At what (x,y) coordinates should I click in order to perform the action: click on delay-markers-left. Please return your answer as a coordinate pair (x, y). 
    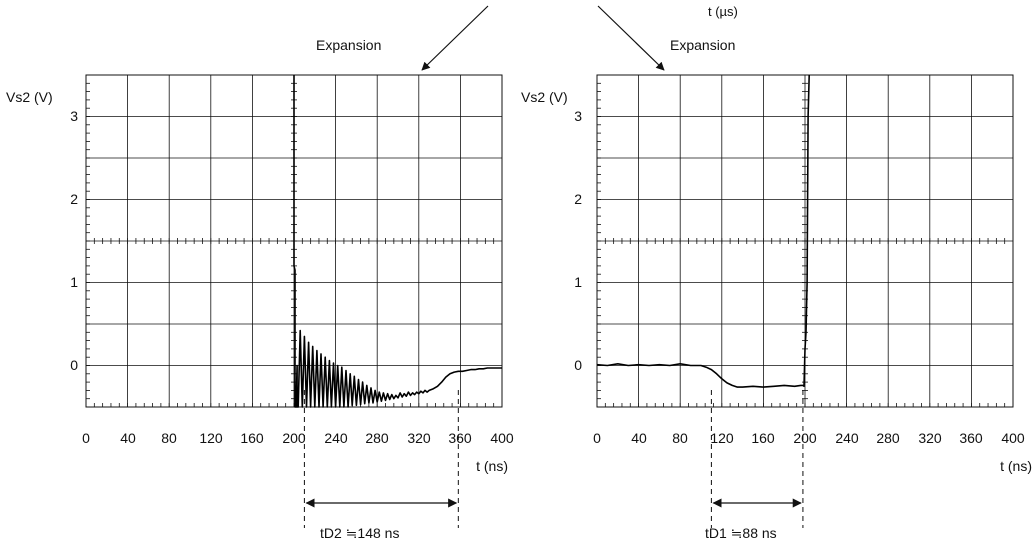
    Looking at the image, I should click on (381, 459).